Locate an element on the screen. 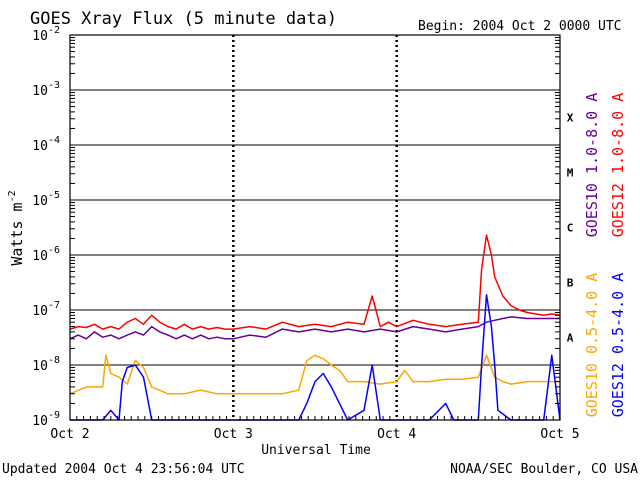 The image size is (640, 480). y-tick-label: 10⁻⁹ is located at coordinates (46, 419).